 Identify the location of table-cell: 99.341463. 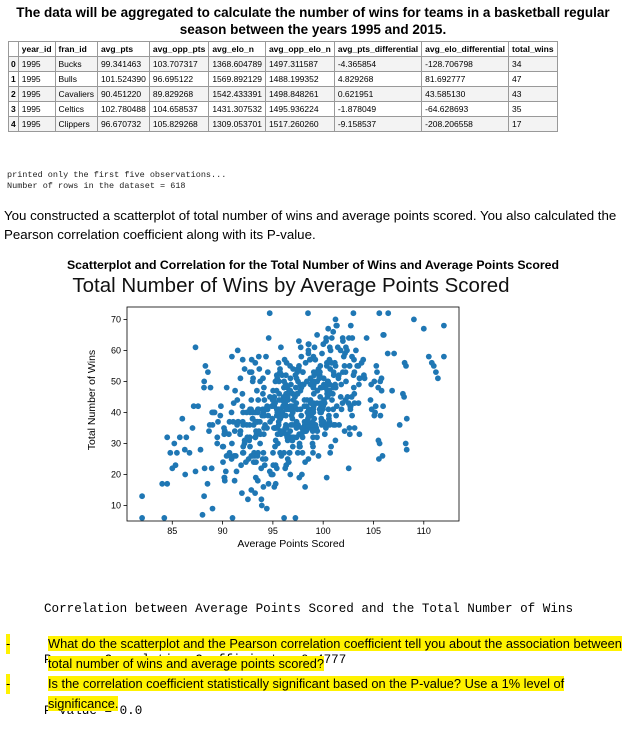
(123, 64).